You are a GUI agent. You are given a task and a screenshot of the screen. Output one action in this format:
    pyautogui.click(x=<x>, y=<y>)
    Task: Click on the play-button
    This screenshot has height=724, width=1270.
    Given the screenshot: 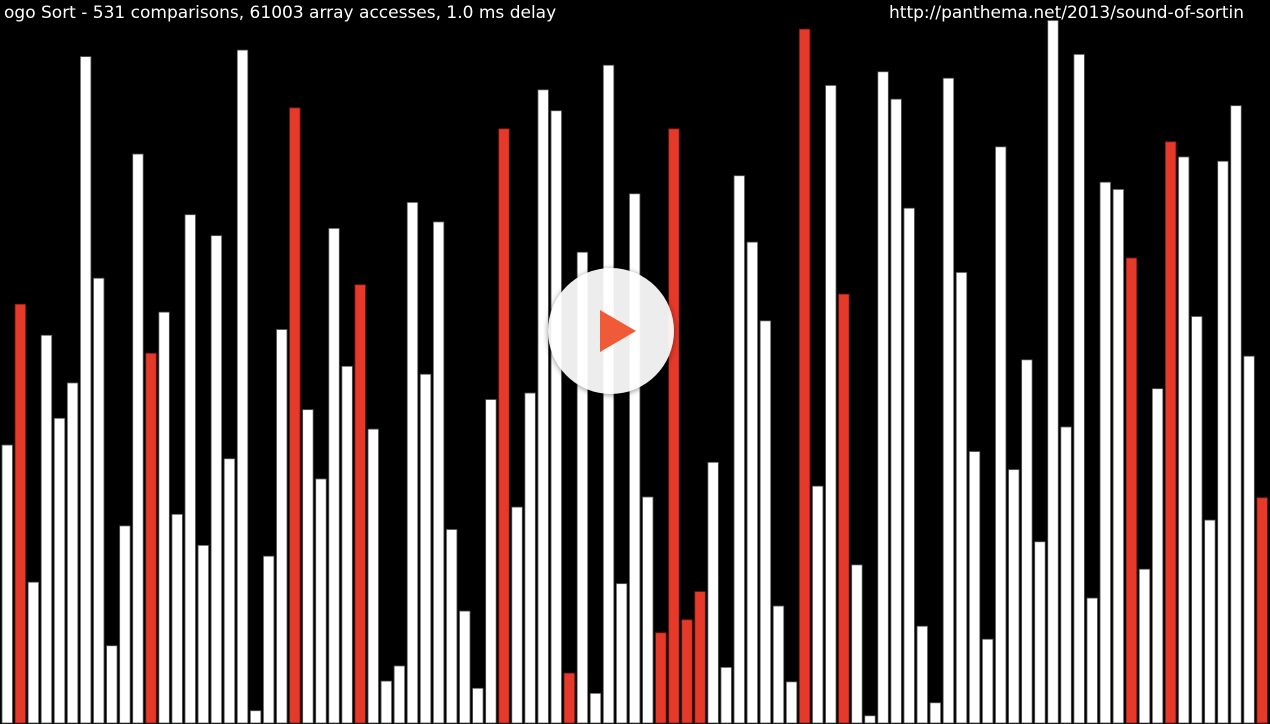 What is the action you would take?
    pyautogui.click(x=611, y=331)
    